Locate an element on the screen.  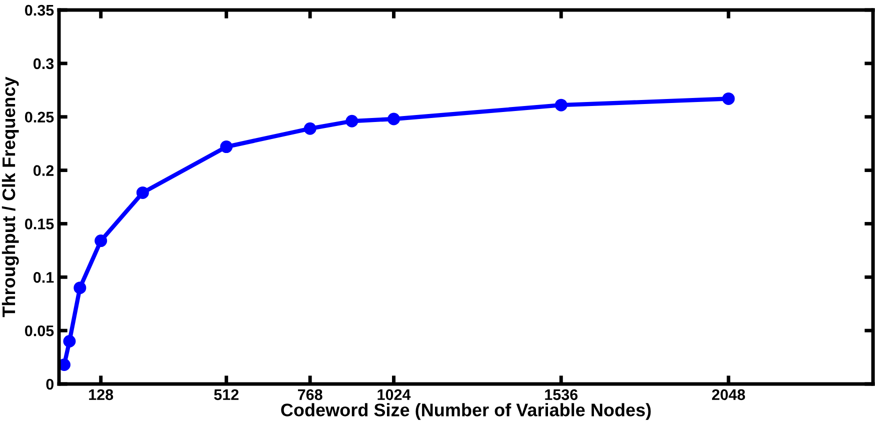
y-tick-label: 0.2 is located at coordinates (44, 170).